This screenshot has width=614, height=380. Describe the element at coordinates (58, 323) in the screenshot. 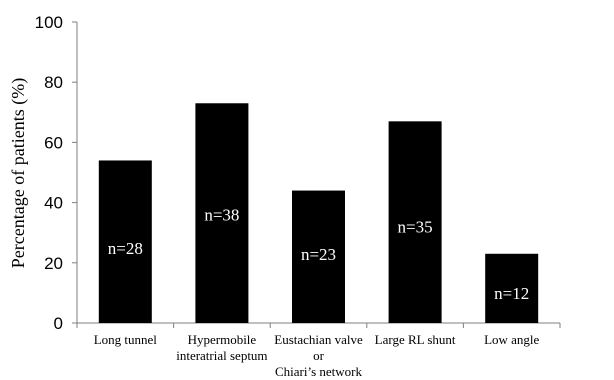

I see `y-tick-label: 0` at that location.